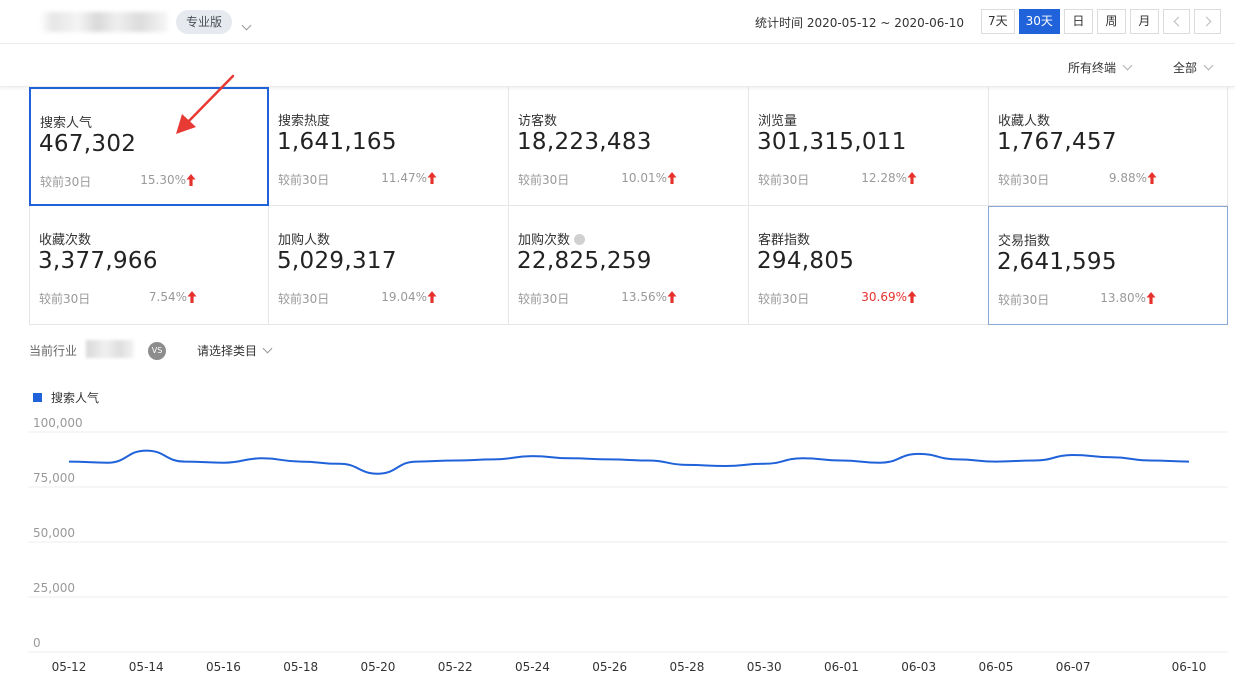  Describe the element at coordinates (1185, 68) in the screenshot. I see `scope-filter-label: 全部` at that location.